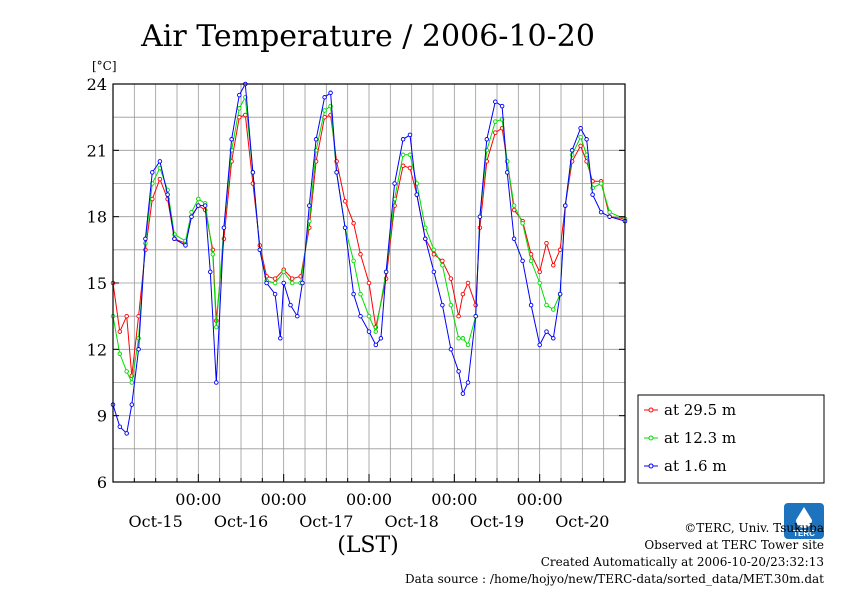 Image resolution: width=842 pixels, height=595 pixels. I want to click on y-tick-label: 24, so click(97, 84).